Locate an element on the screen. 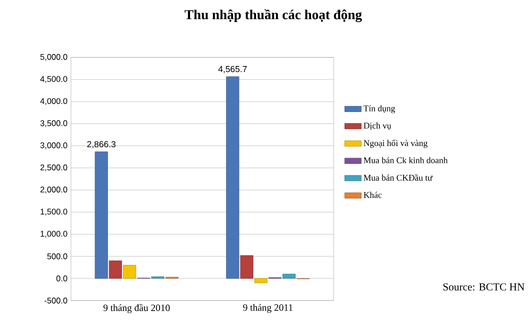  legend-label: Dịch vụ is located at coordinates (378, 126).